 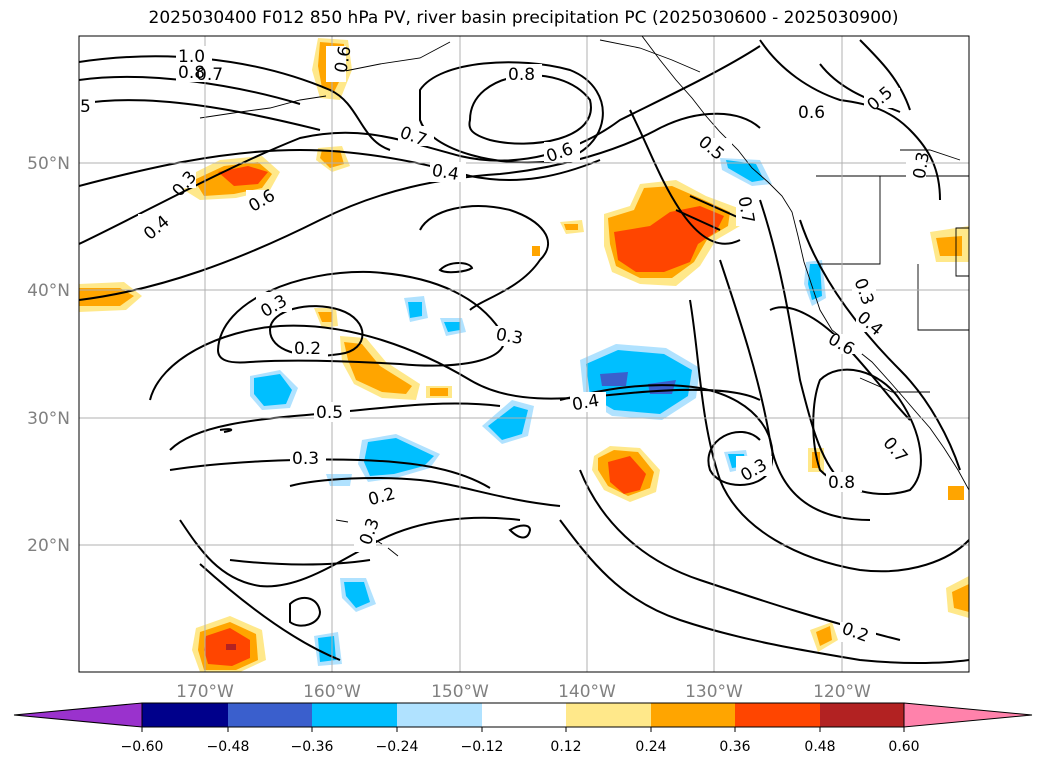 I want to click on colorbar-extend-high, so click(x=968, y=715).